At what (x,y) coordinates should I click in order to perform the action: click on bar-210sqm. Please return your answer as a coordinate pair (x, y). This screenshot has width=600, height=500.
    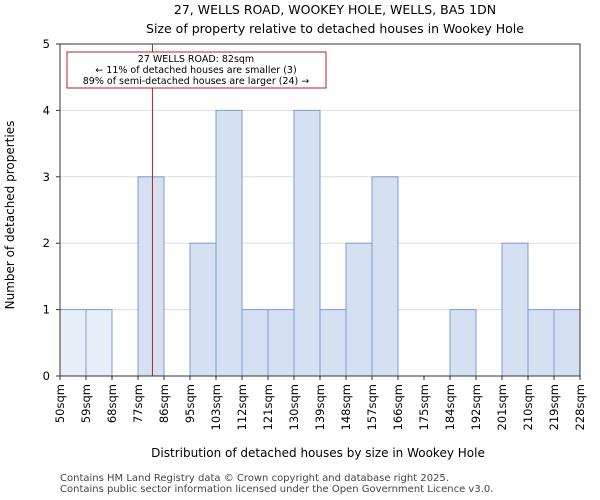
    Looking at the image, I should click on (541, 343).